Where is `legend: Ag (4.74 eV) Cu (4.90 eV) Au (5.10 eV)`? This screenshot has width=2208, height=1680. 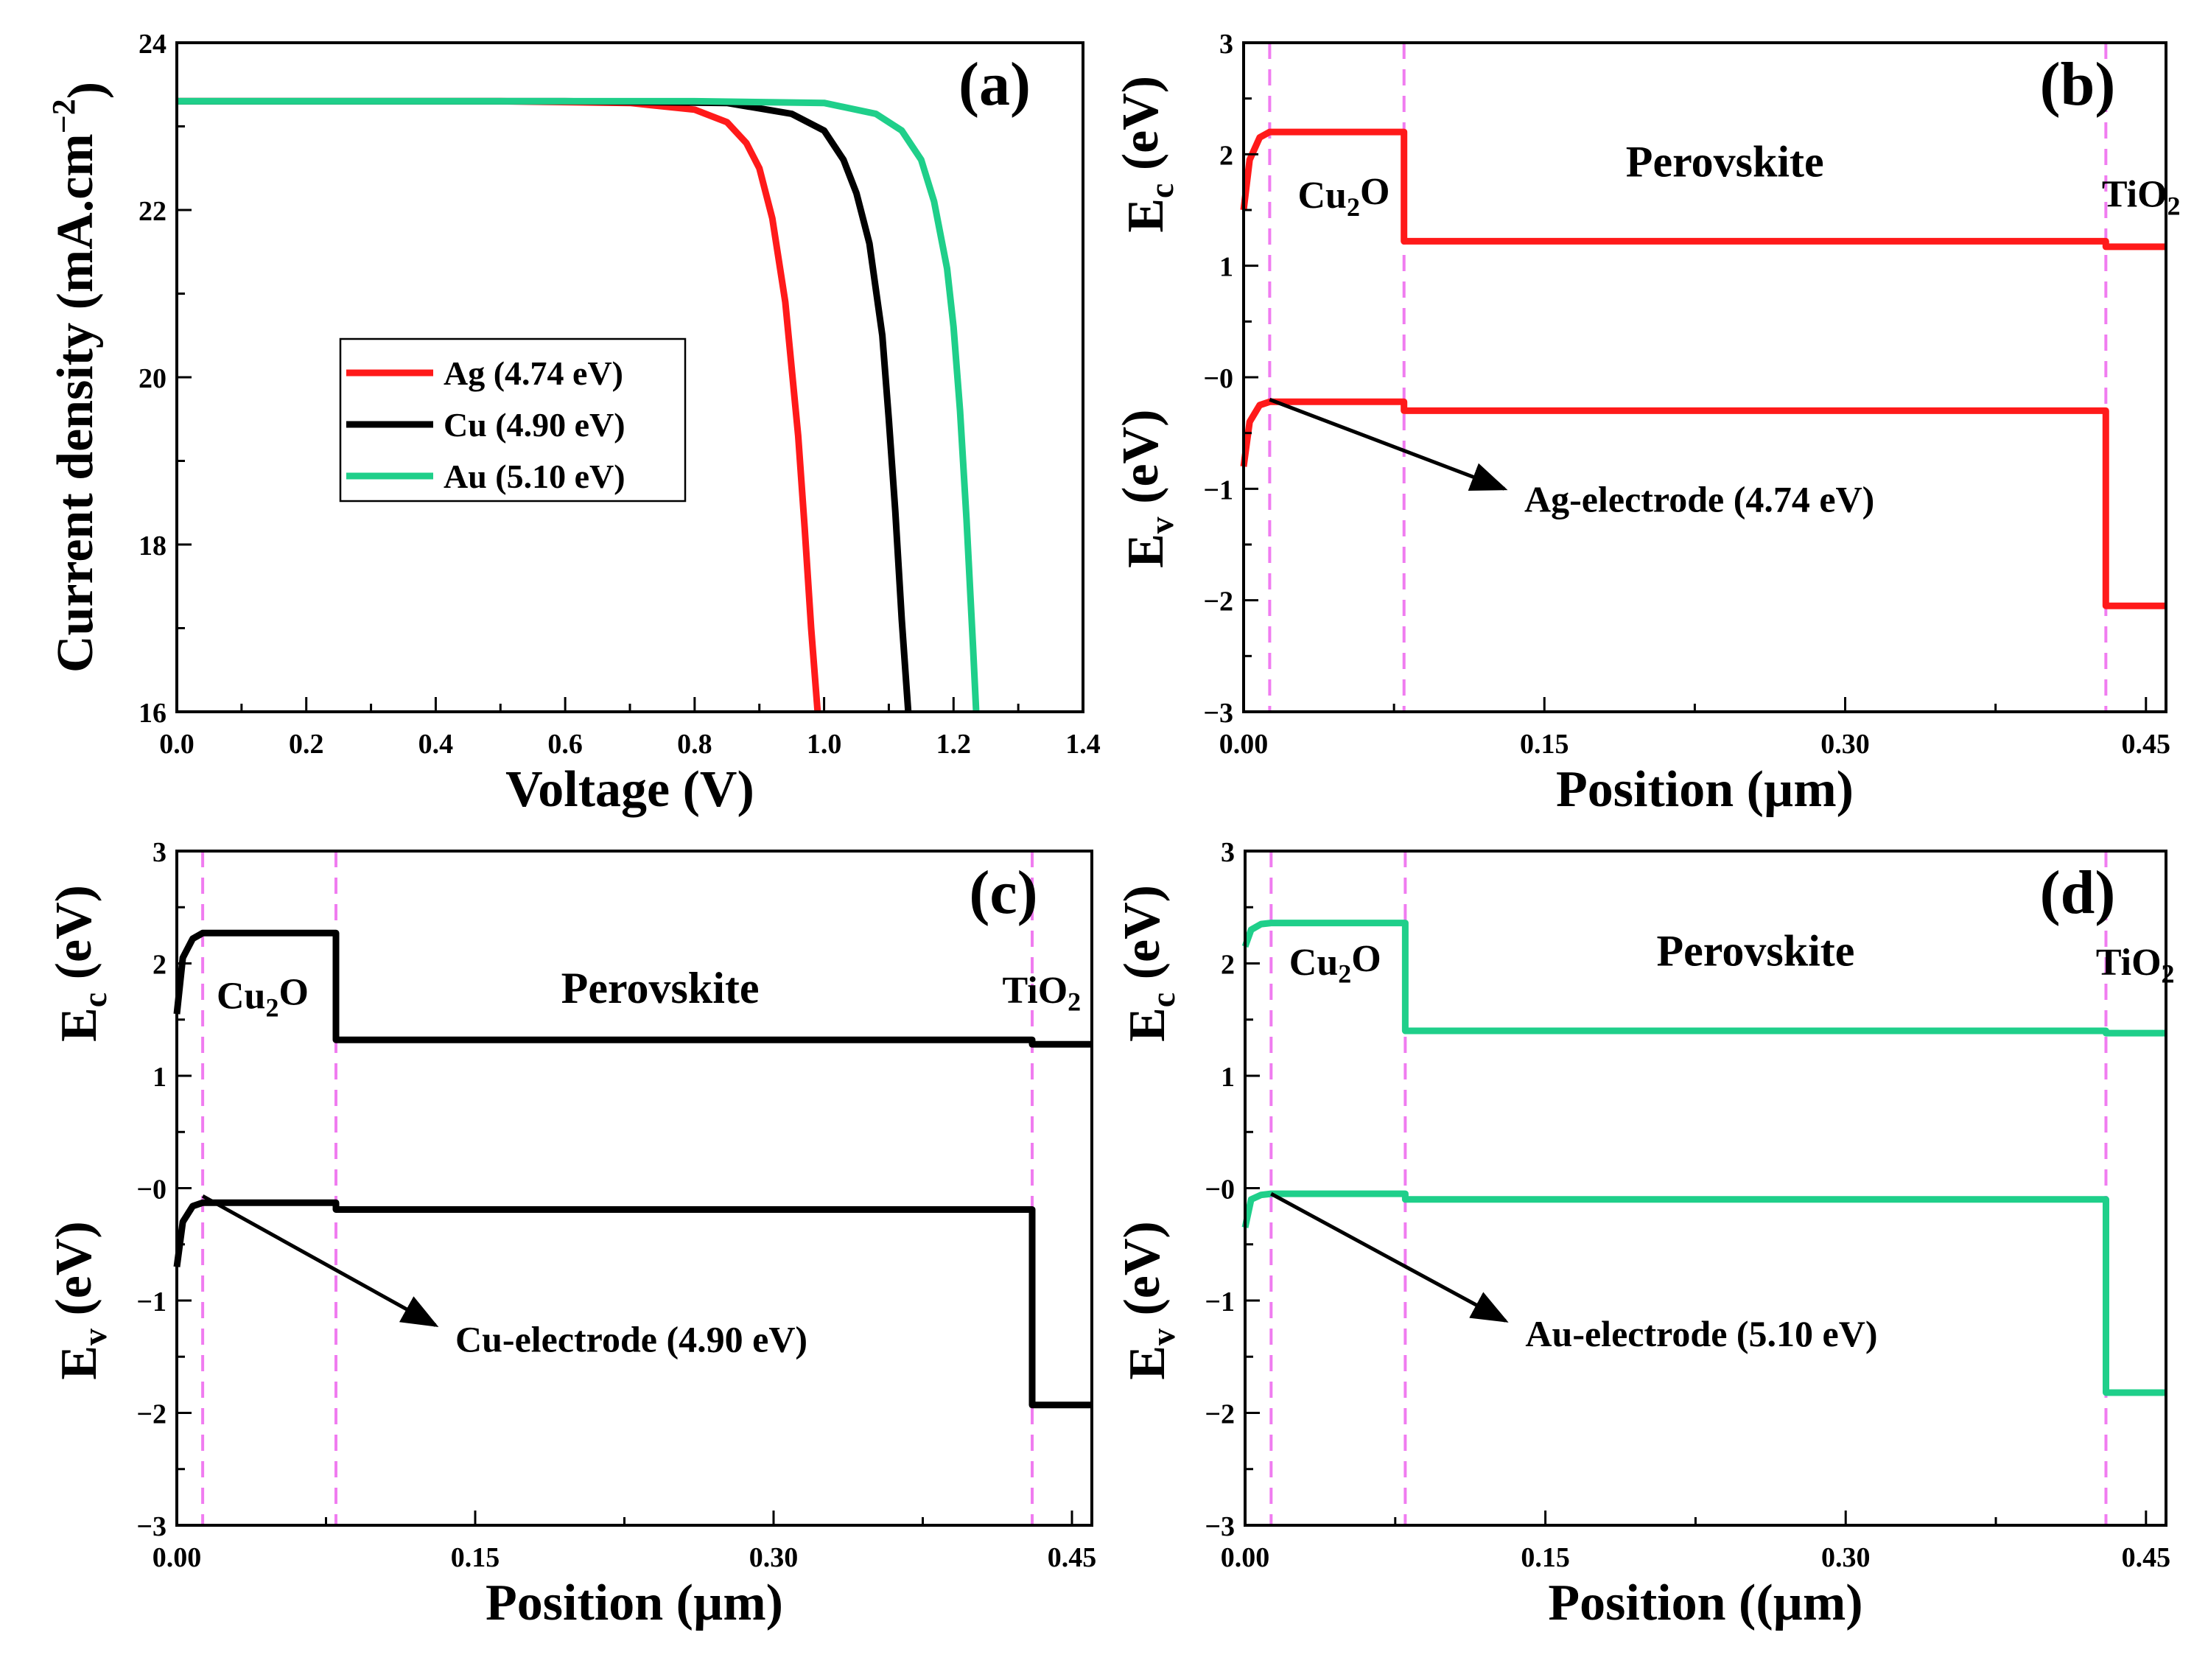
legend: Ag (4.74 eV) Cu (4.90 eV) Au (5.10 eV) is located at coordinates (513, 420).